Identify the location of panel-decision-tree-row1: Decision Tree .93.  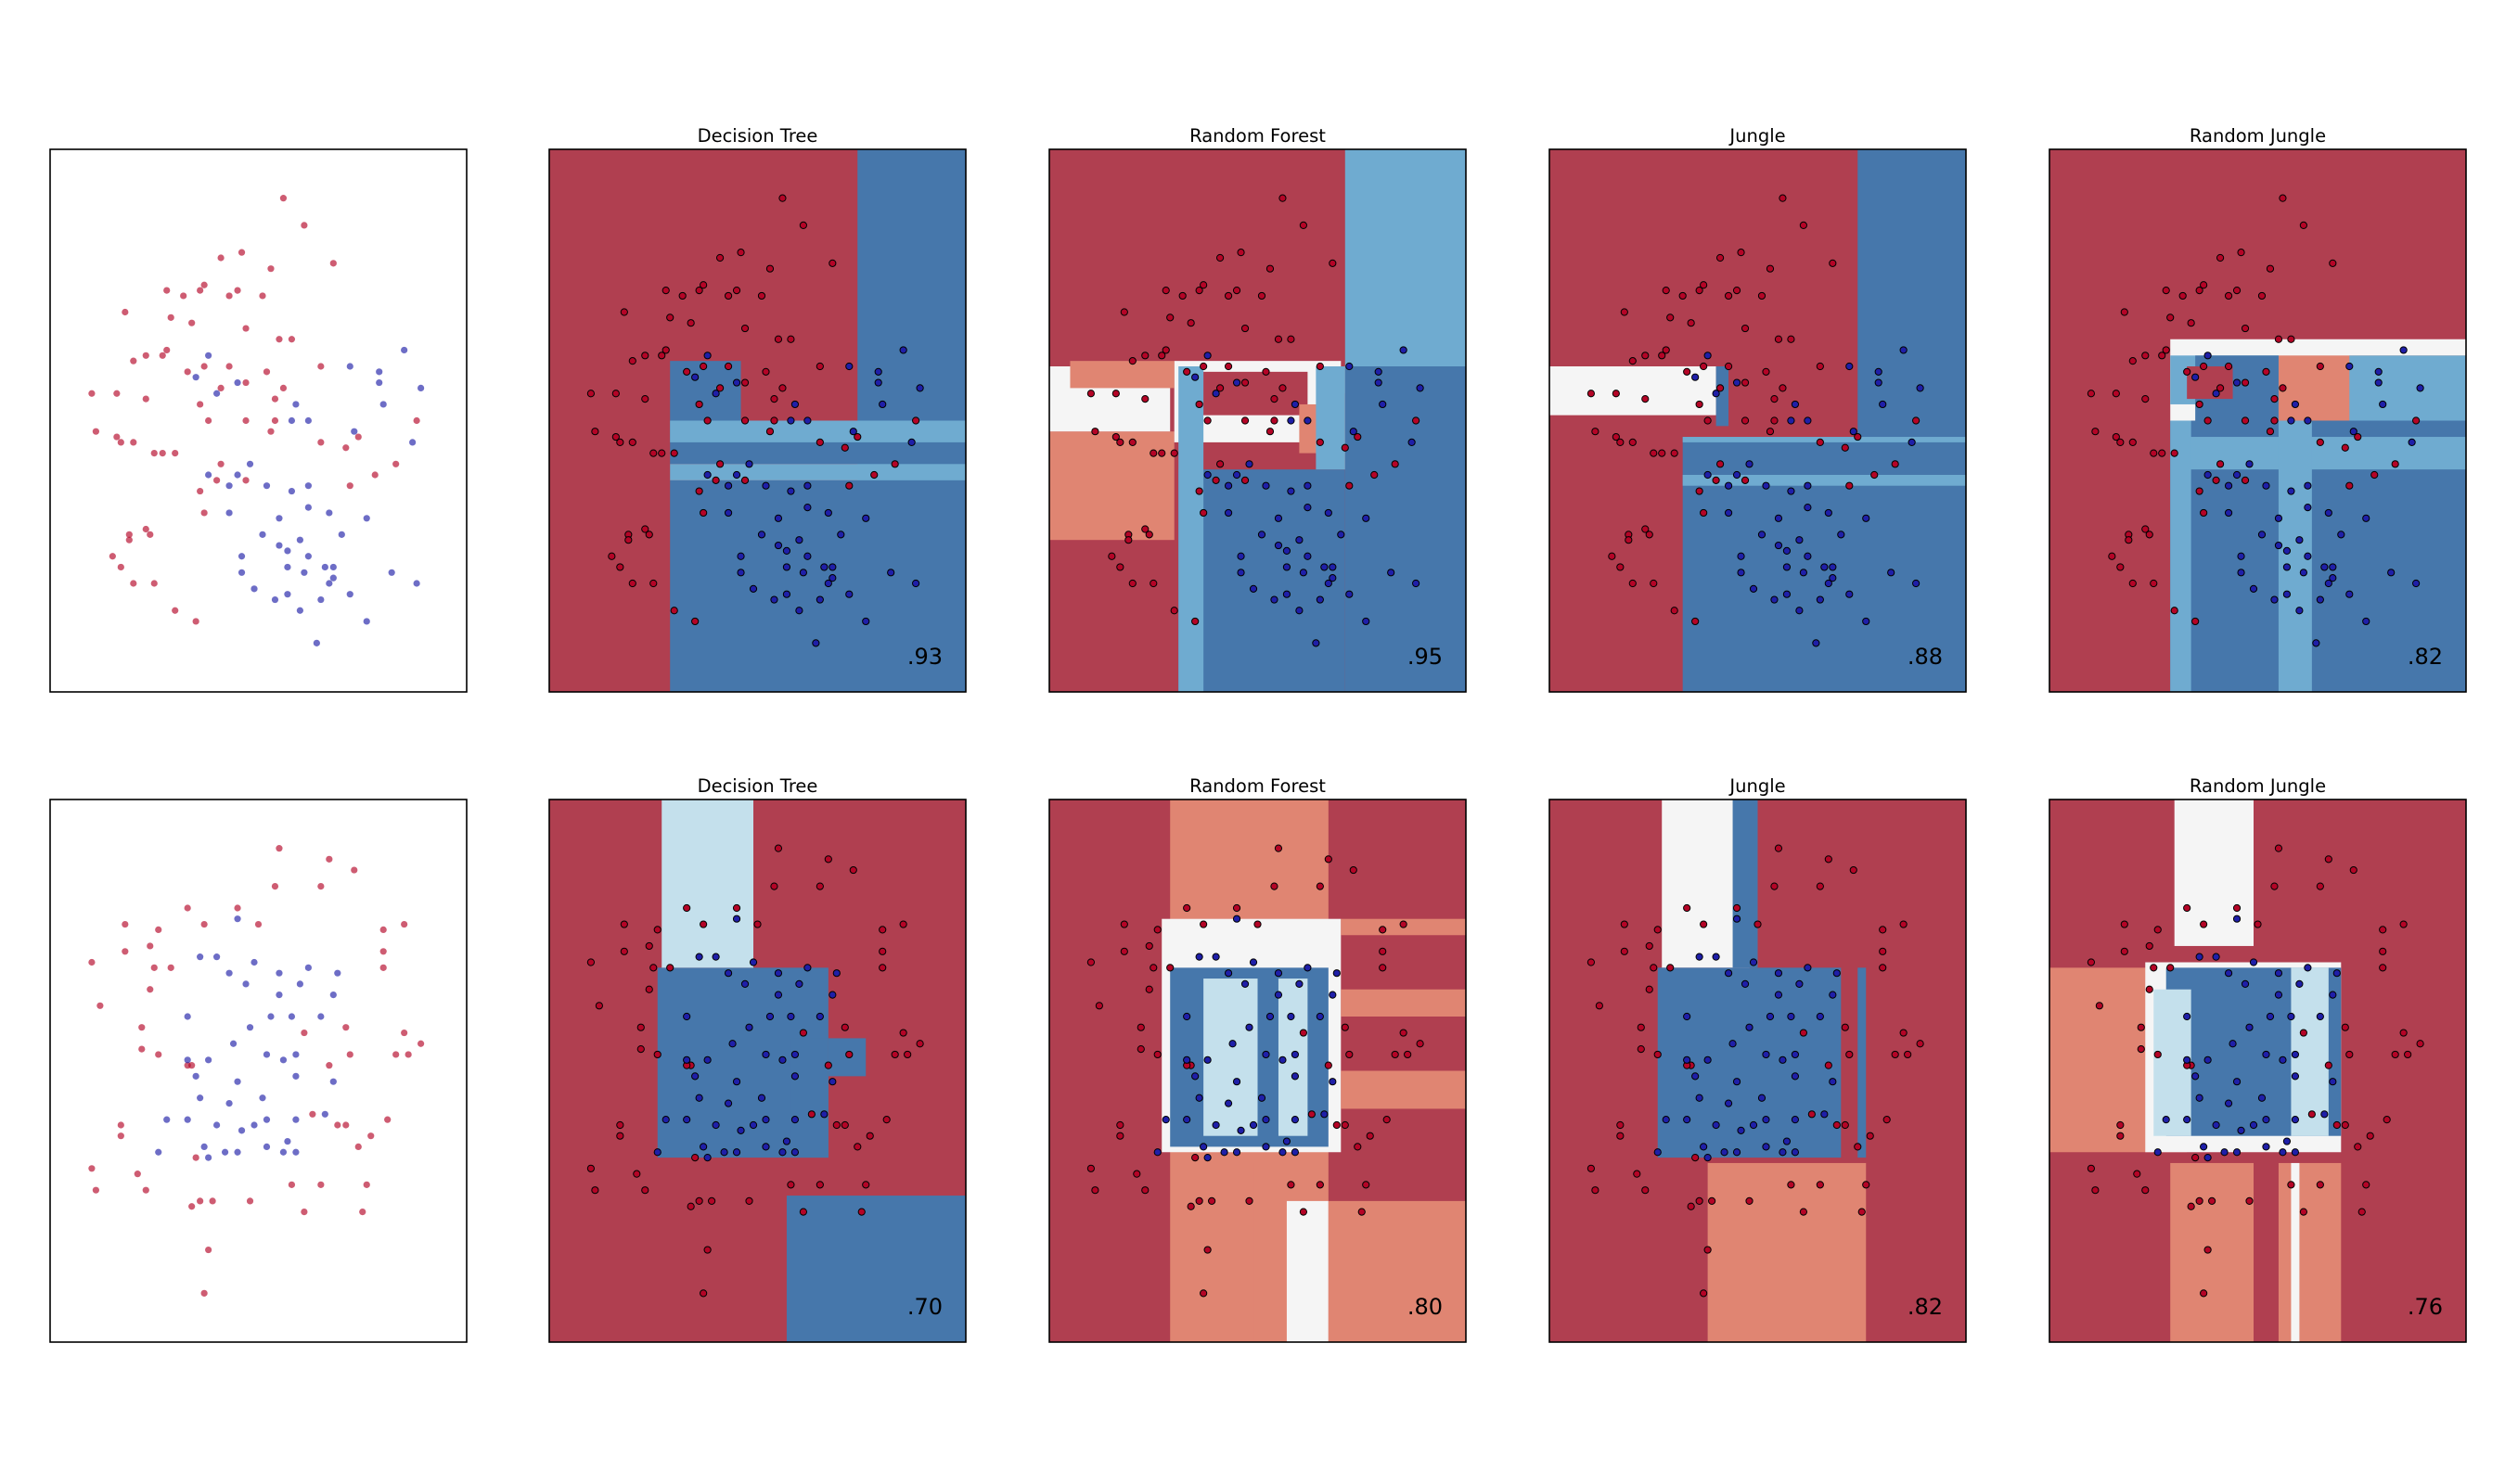
(757, 409).